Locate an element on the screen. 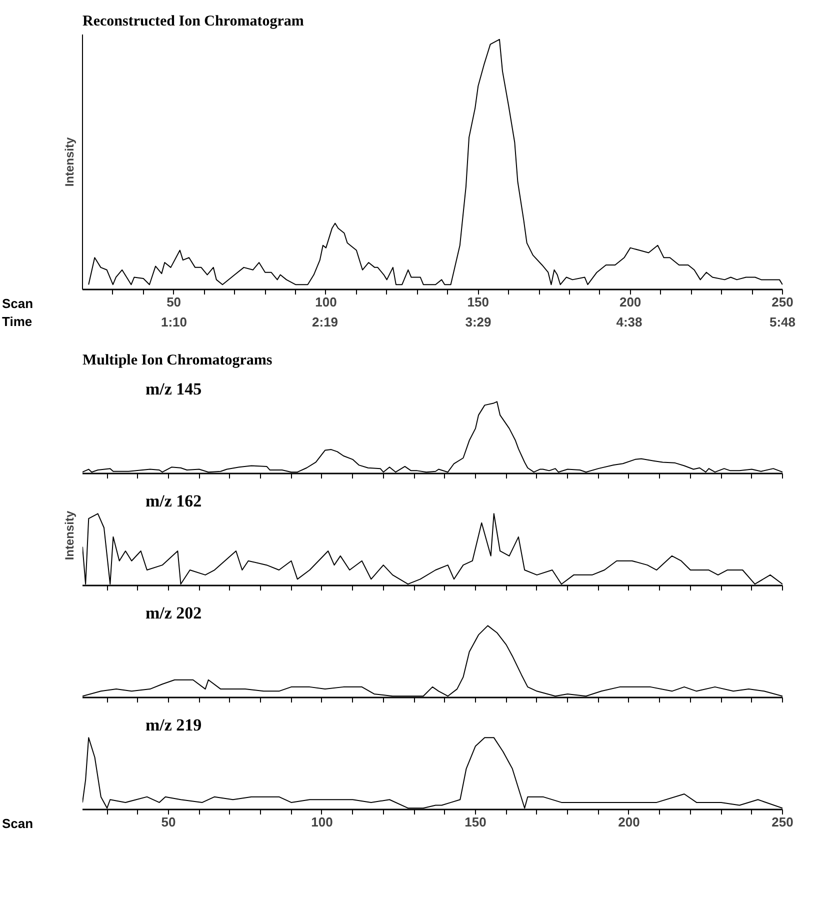 The image size is (837, 910). text: m/z 162 is located at coordinates (174, 501).